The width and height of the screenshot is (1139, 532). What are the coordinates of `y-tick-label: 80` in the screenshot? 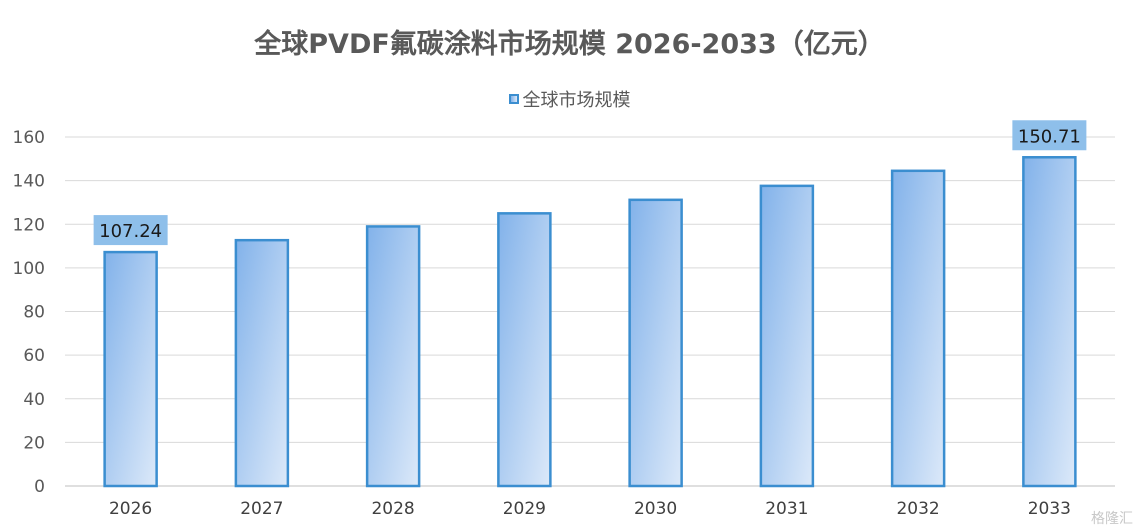 It's located at (34, 313).